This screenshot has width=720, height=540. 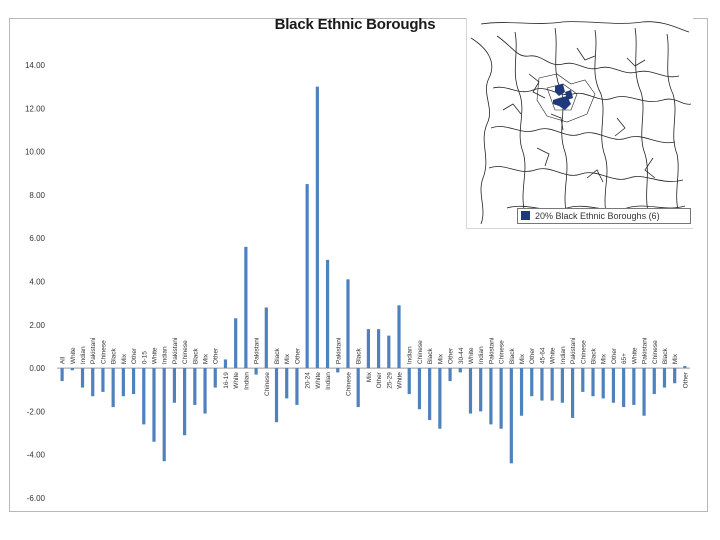 I want to click on map-legend: 20% Black Ethnic Boroughs (6), so click(x=604, y=216).